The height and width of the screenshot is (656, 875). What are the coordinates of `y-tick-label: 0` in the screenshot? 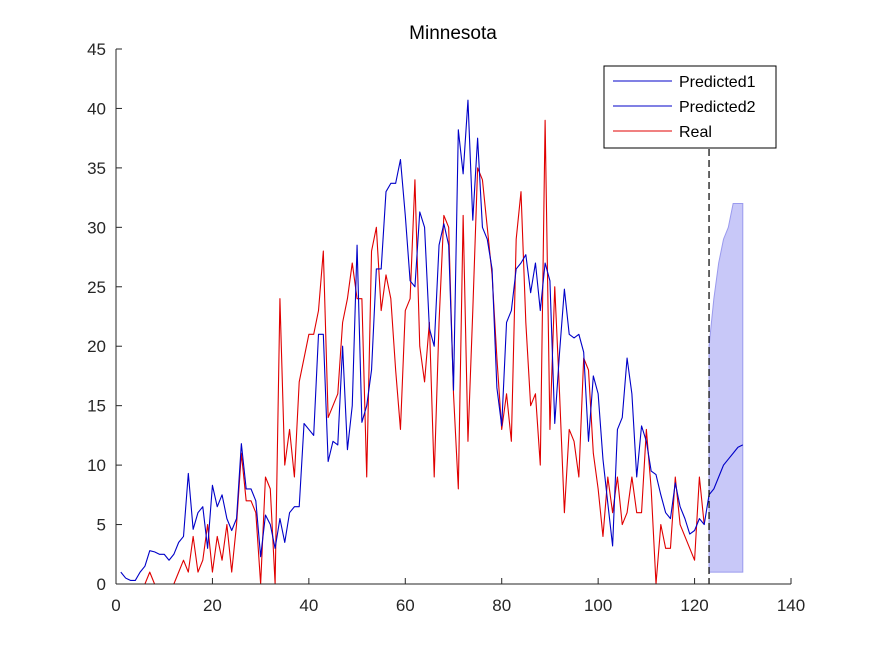 It's located at (101, 584).